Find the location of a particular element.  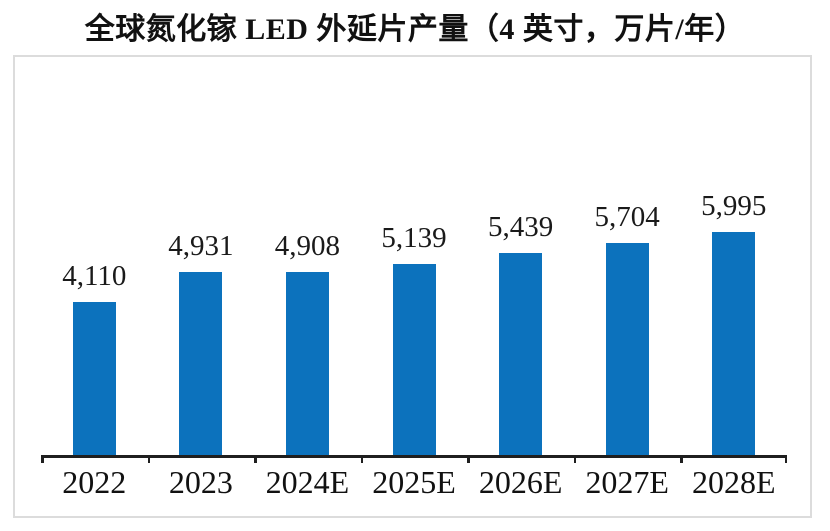

chart-title: 全球氮化镓 LED 外延片产量（4 英寸，万片/年） is located at coordinates (415, 29).